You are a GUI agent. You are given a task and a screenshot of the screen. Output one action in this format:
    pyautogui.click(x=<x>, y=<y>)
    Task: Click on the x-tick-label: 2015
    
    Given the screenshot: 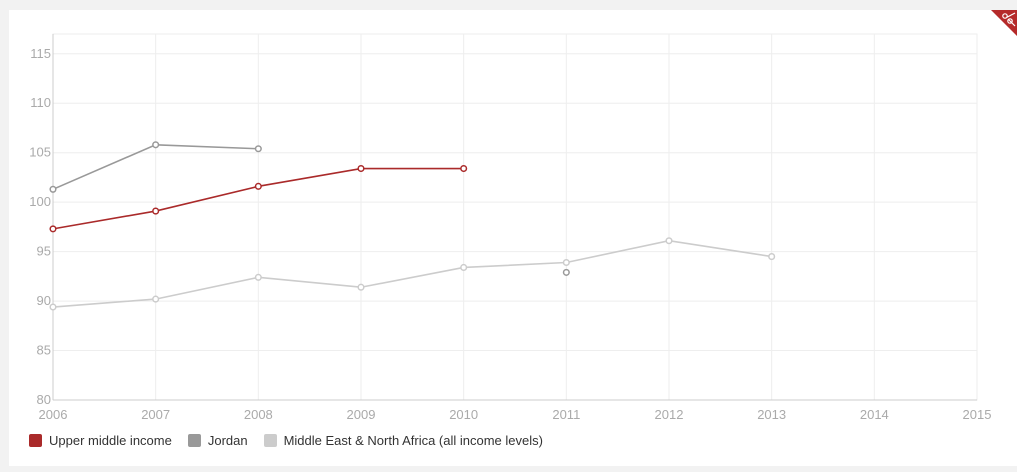 What is the action you would take?
    pyautogui.click(x=977, y=414)
    